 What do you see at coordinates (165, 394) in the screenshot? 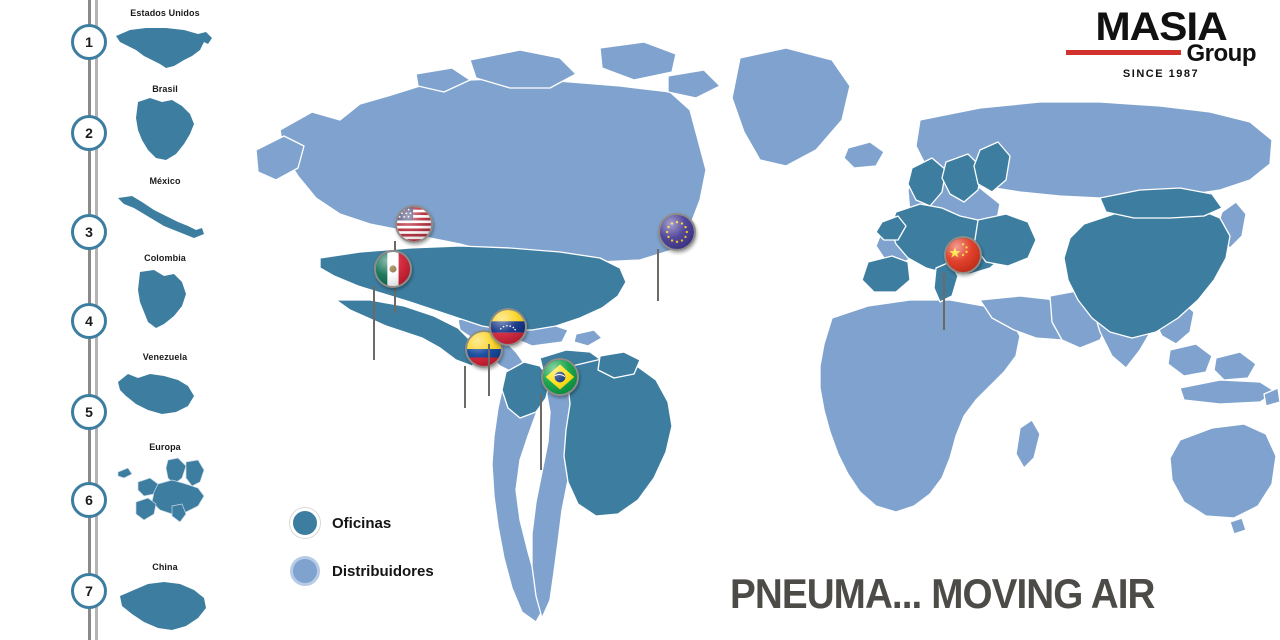
I see `country-shape-venezuela` at bounding box center [165, 394].